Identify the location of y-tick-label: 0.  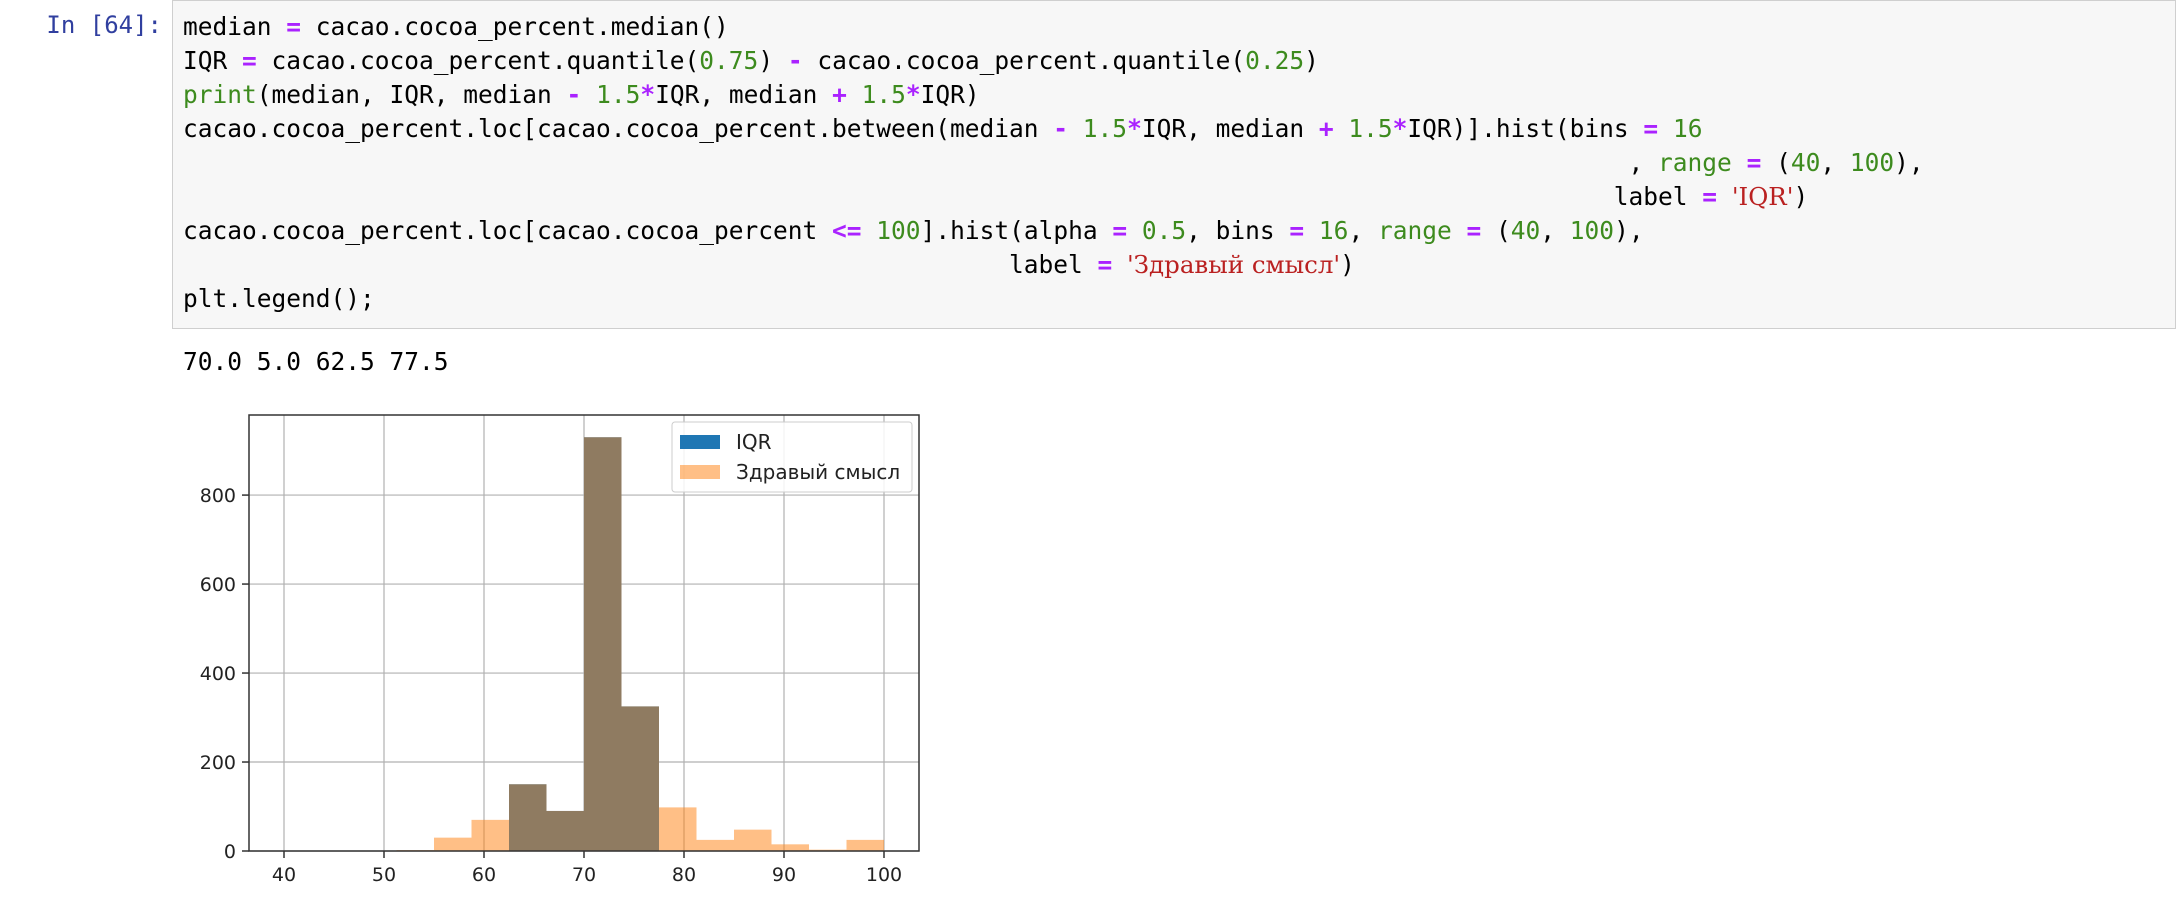
(230, 852).